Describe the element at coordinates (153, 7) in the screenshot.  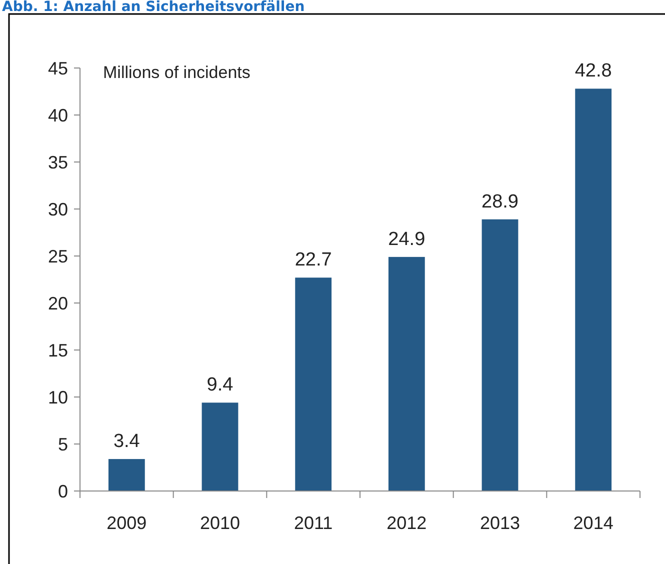
I see `chart-title: Abb. 1: Anzahl an Sicherheitsvorfällen` at that location.